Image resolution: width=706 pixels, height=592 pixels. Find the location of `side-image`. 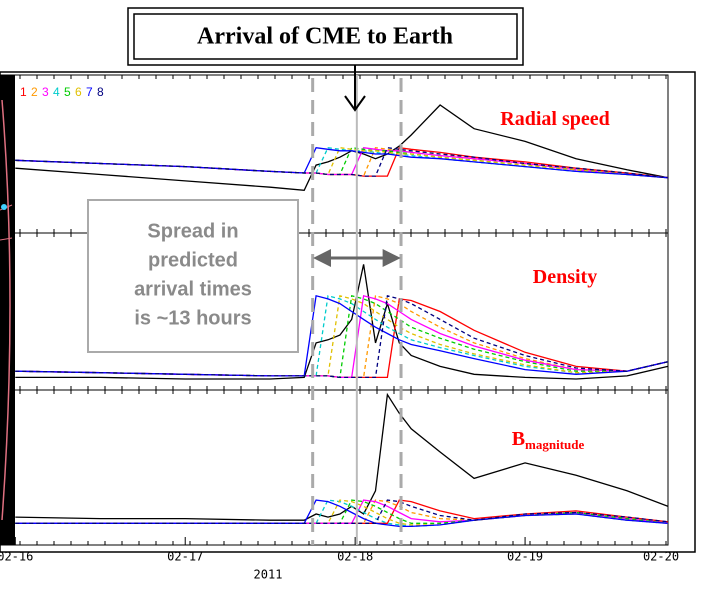

side-image is located at coordinates (7, 310).